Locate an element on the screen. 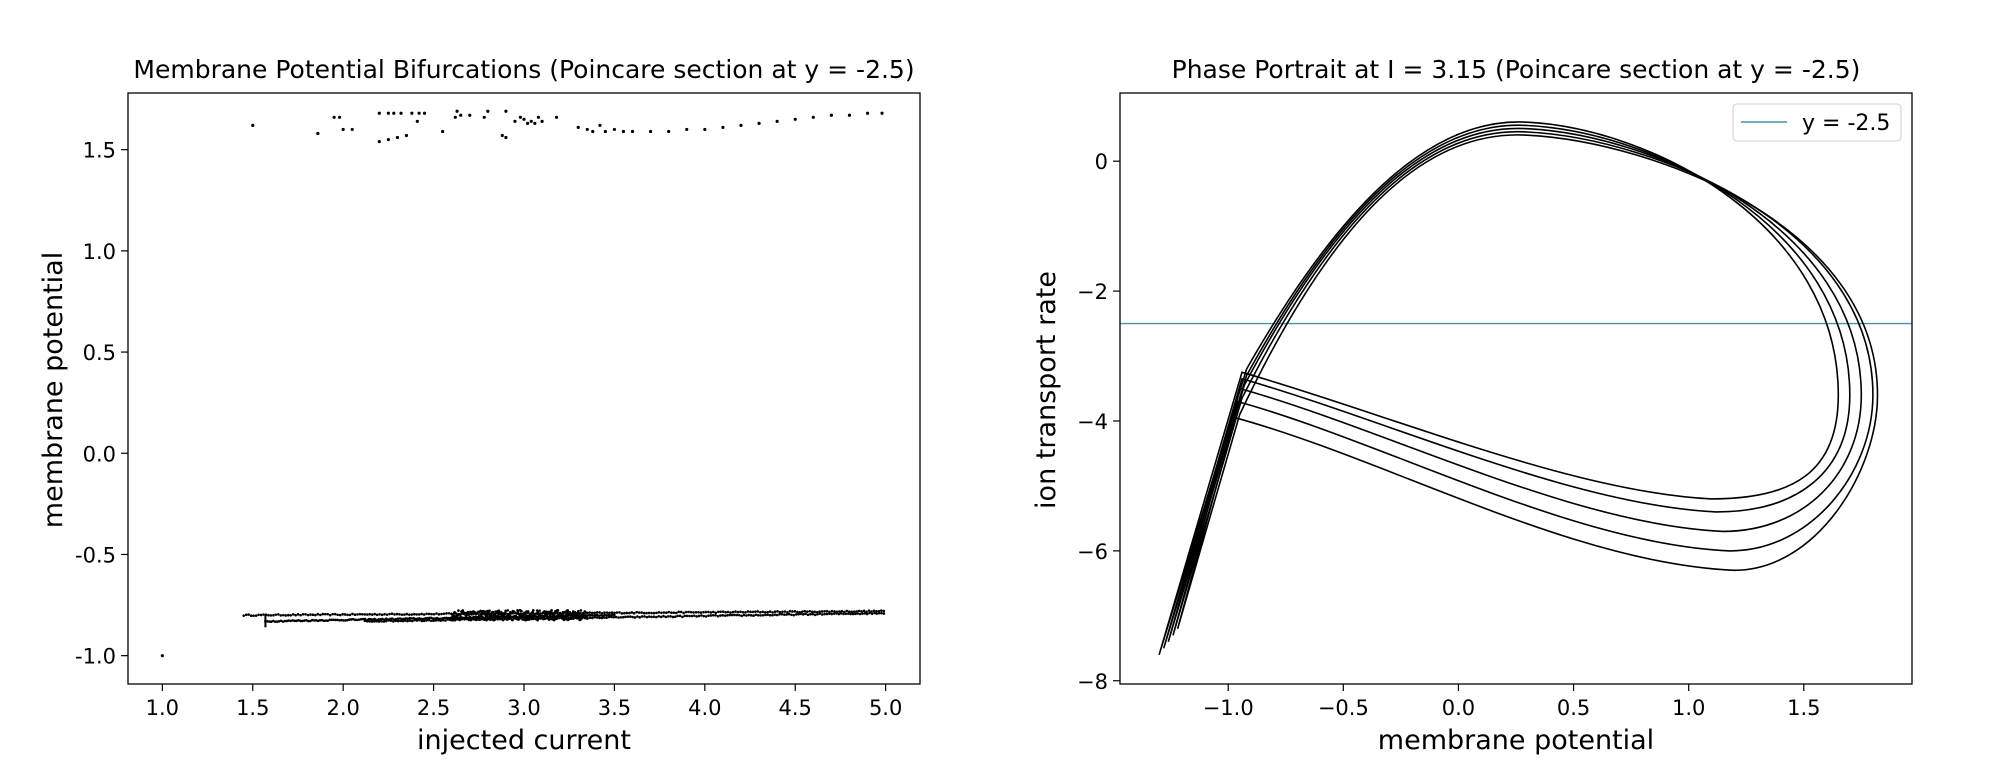  y-tick-label: 1.0 is located at coordinates (99, 252).